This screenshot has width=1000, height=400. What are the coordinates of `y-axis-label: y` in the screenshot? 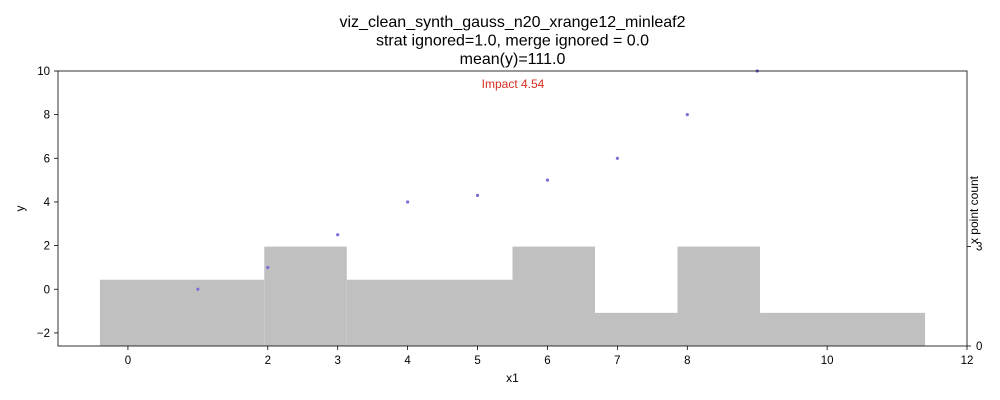 It's located at (20, 209).